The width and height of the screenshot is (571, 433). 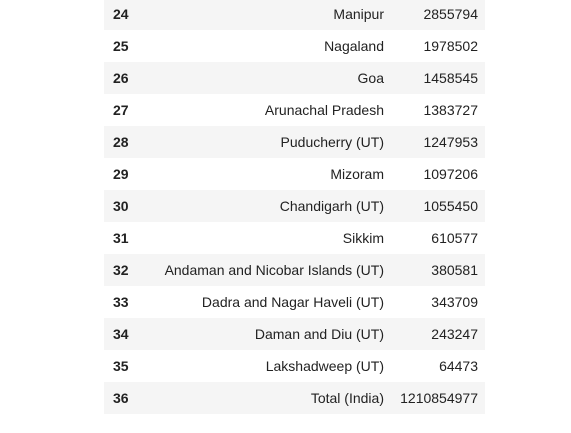 What do you see at coordinates (450, 110) in the screenshot?
I see `population-value: 1383727` at bounding box center [450, 110].